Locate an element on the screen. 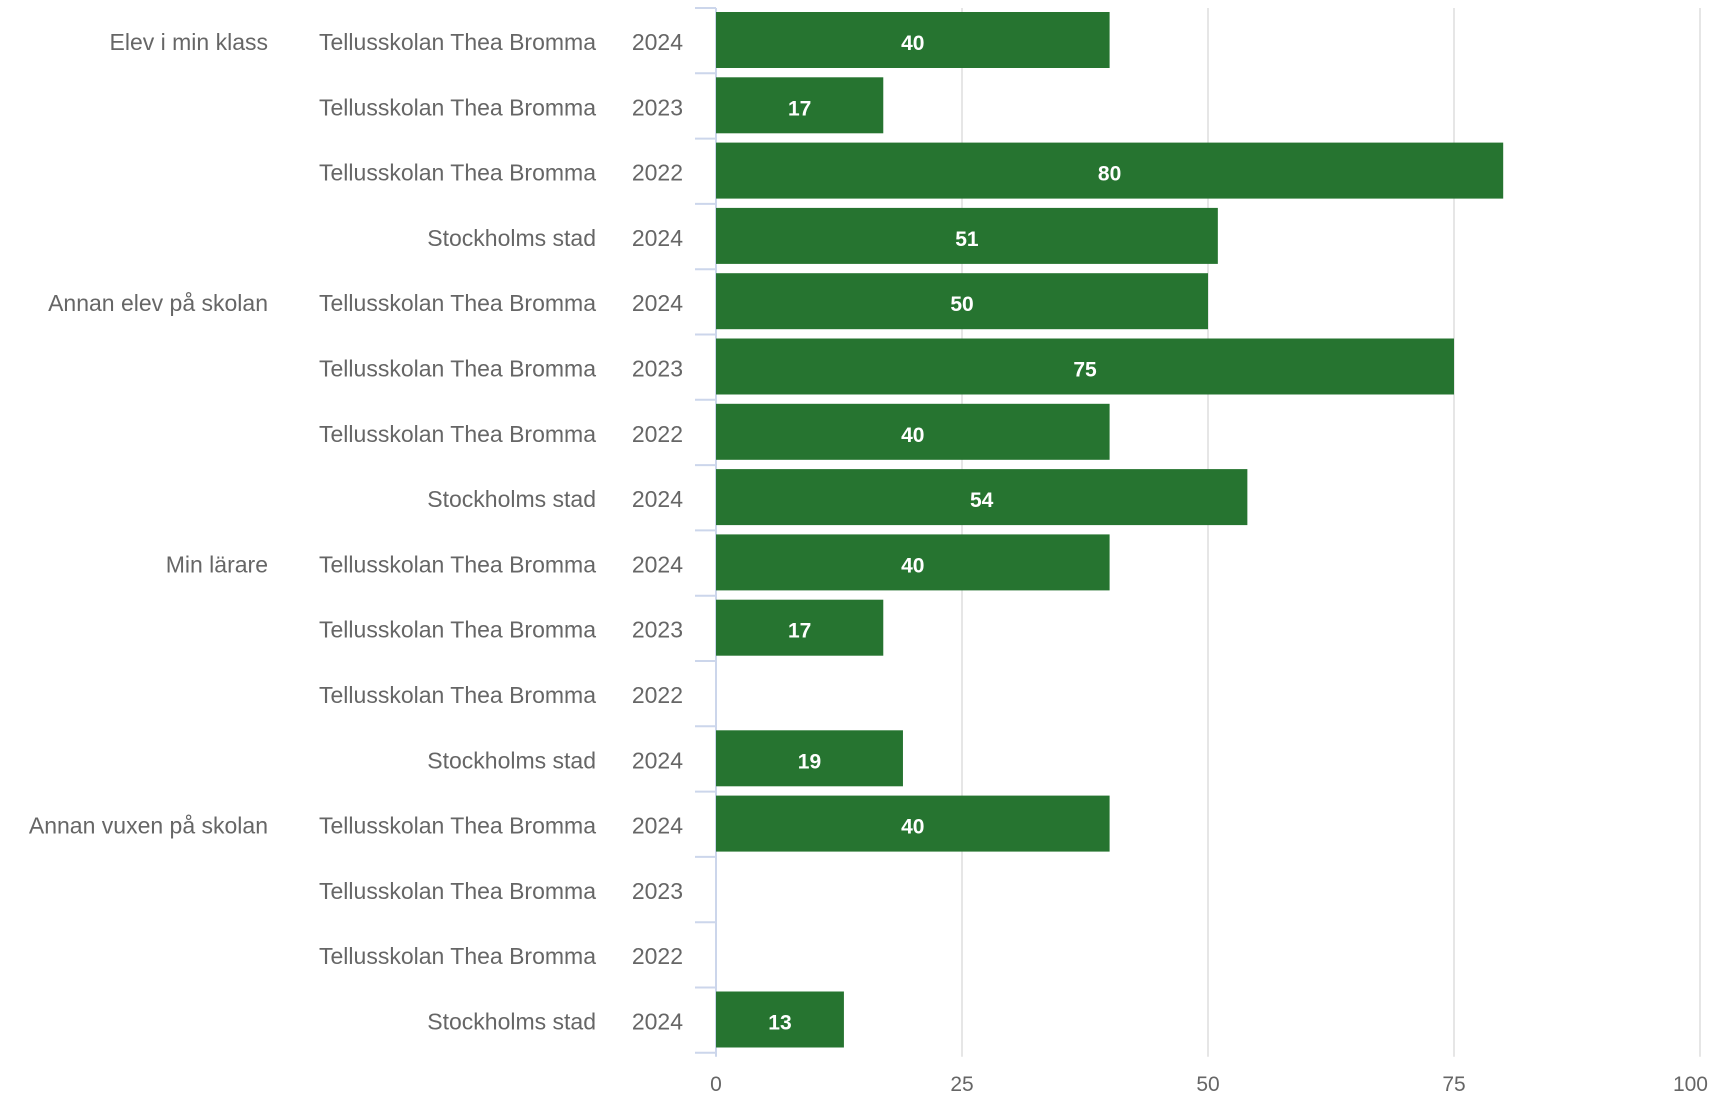  group-label: Elev i min klass is located at coordinates (189, 42).